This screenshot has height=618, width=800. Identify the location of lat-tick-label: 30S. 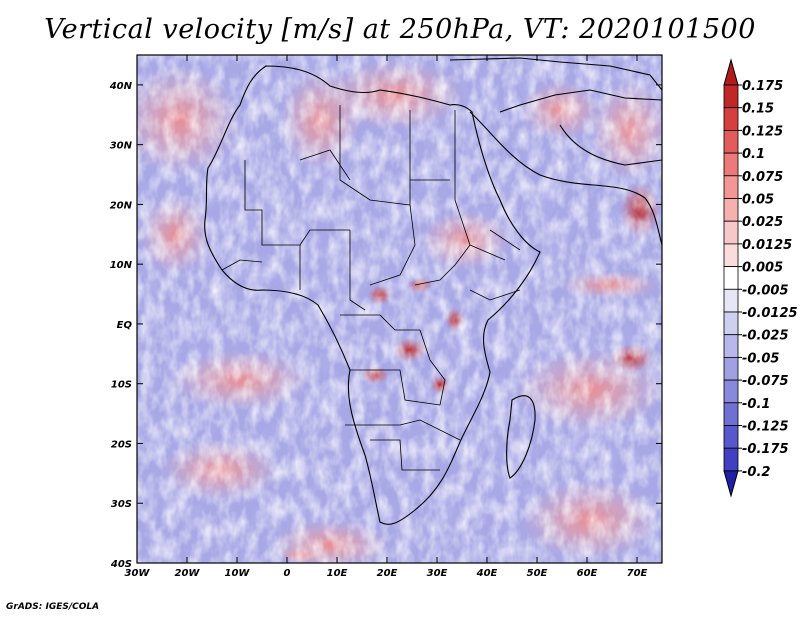
(121, 504).